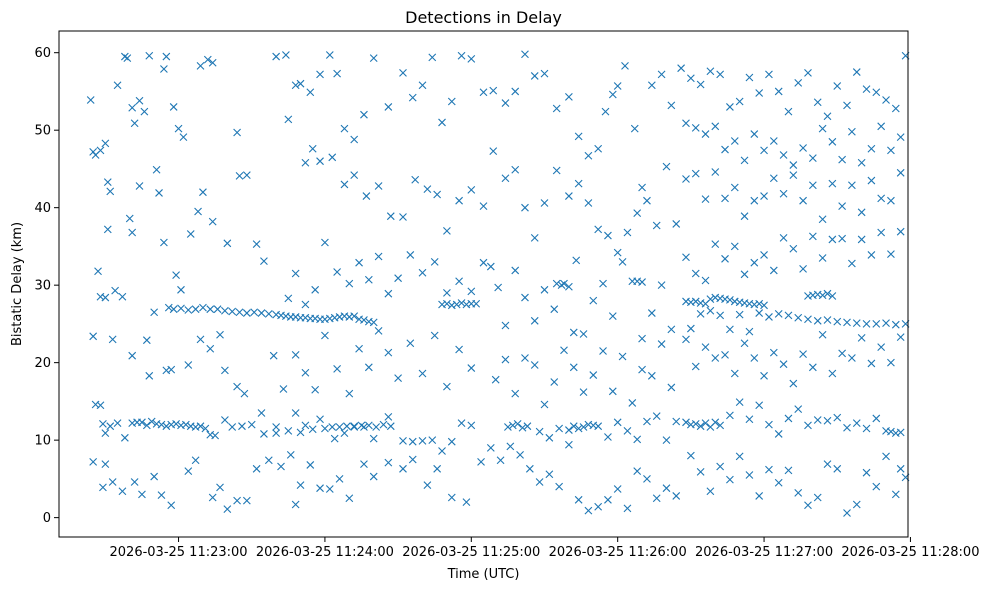 This screenshot has height=590, width=989. I want to click on x-tick-label: 2026-03-25 11:24:00, so click(325, 552).